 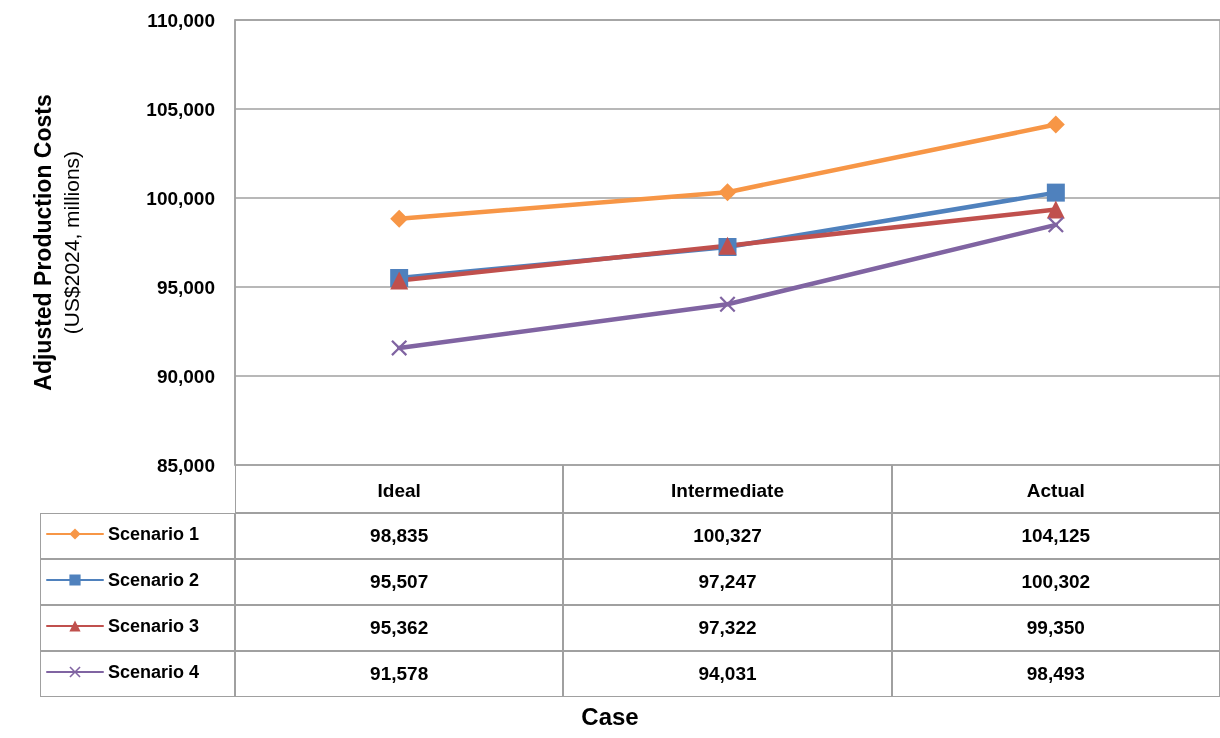 I want to click on legend-label: Scenario 2, so click(x=154, y=580).